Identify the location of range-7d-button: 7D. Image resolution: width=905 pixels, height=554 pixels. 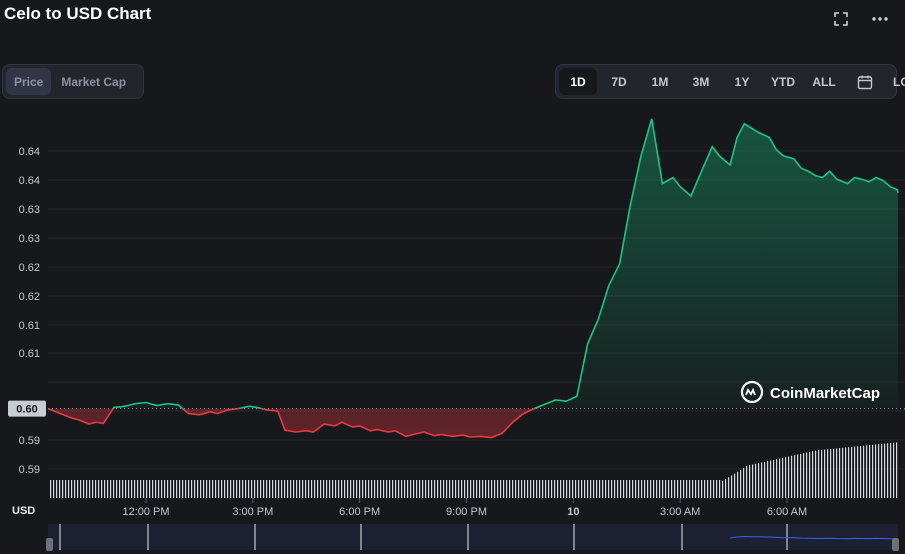
(619, 81).